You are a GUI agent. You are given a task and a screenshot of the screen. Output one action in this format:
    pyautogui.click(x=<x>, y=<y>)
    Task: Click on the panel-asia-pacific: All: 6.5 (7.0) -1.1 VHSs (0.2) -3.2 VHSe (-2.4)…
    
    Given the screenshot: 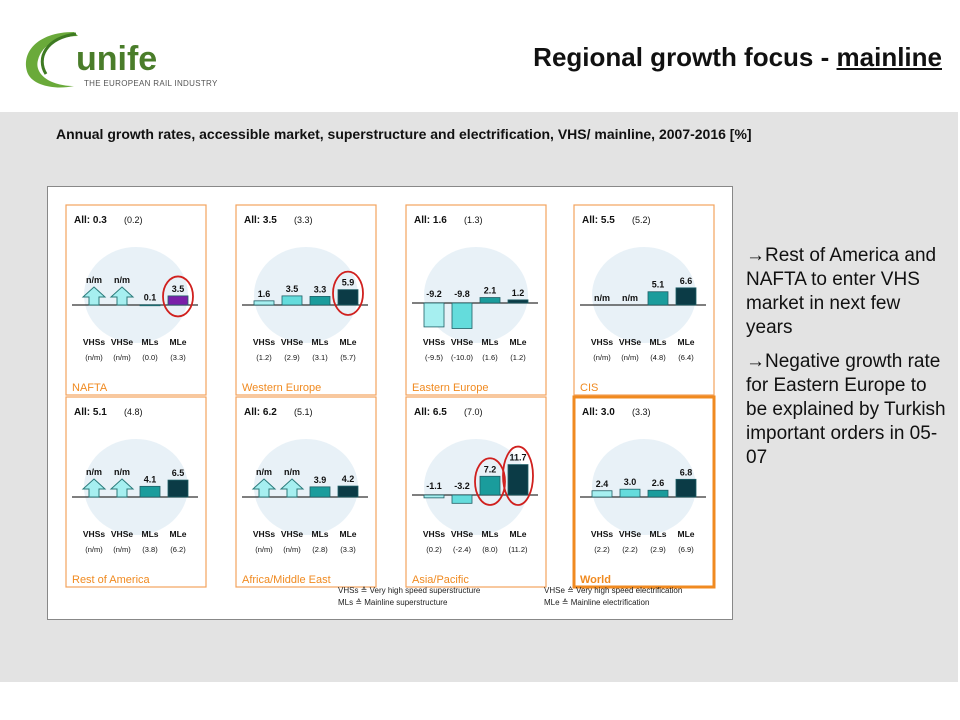 What is the action you would take?
    pyautogui.click(x=476, y=492)
    